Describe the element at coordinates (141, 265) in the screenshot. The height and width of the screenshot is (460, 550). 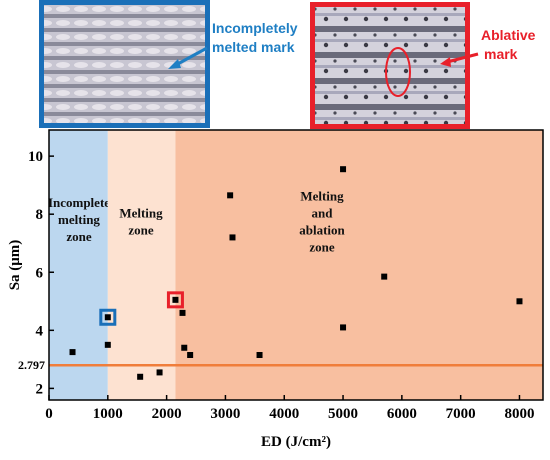
I see `zone-2-band` at that location.